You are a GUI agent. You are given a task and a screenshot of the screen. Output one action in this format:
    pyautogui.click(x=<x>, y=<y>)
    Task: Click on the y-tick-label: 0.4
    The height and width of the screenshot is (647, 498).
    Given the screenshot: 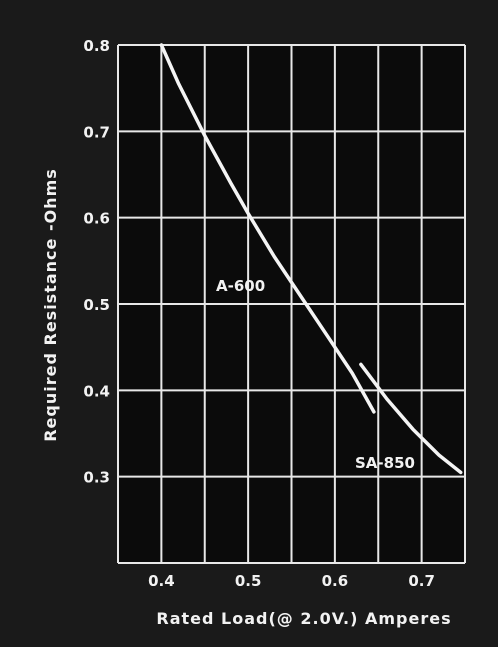 What is the action you would take?
    pyautogui.click(x=96, y=391)
    